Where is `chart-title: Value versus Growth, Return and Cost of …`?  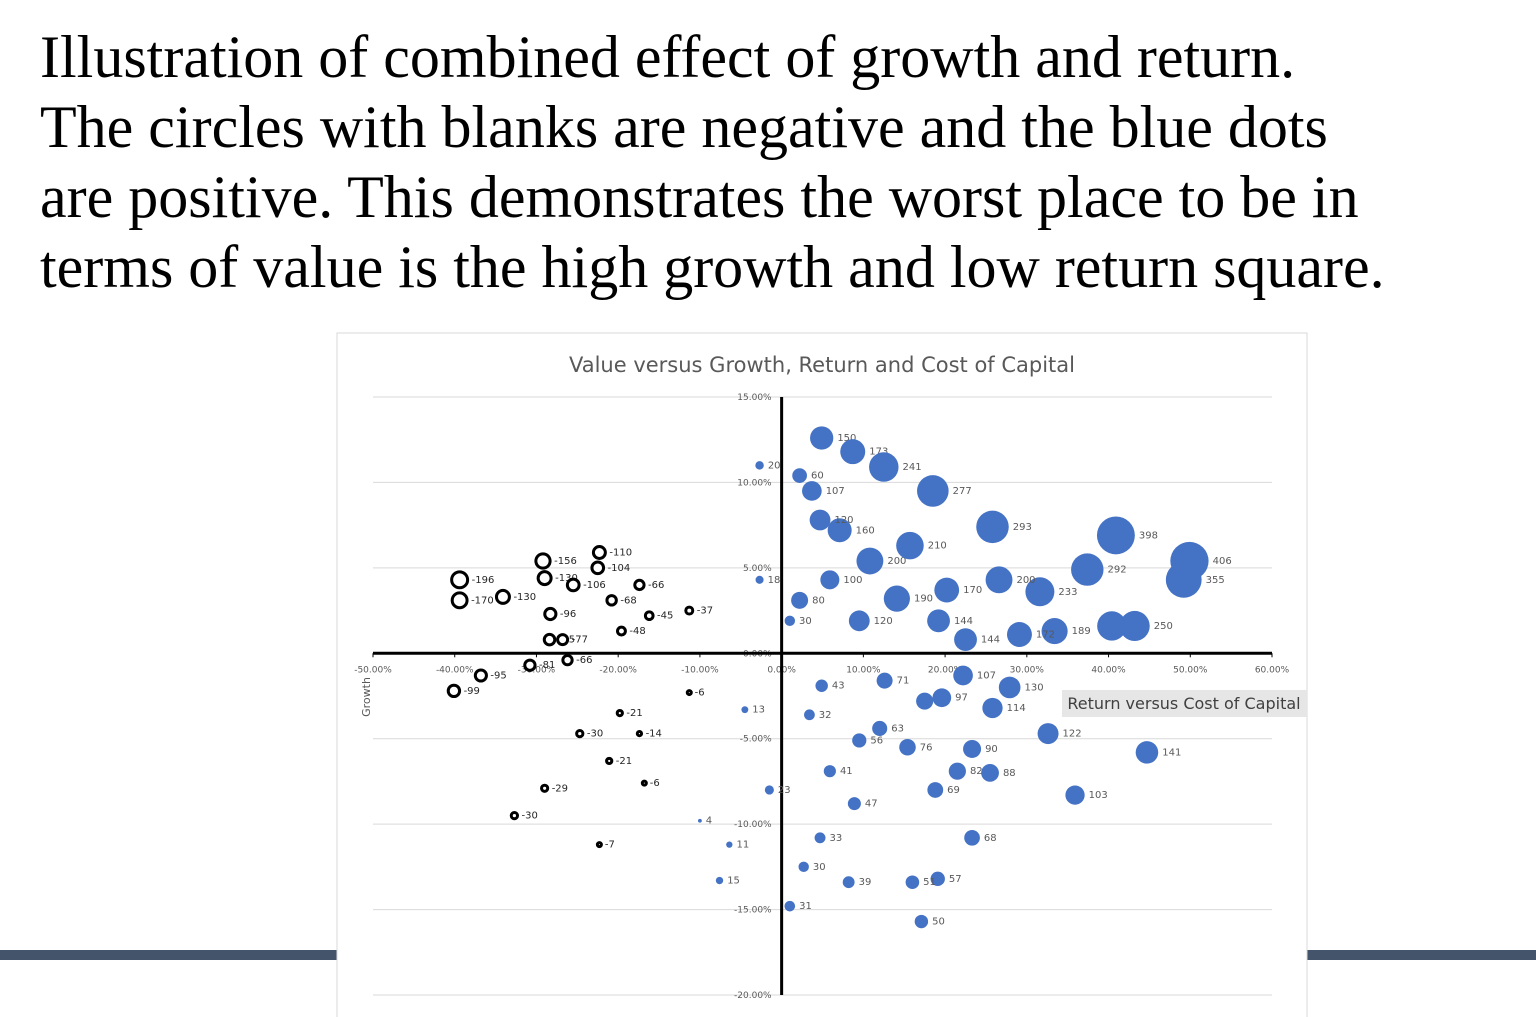 chart-title: Value versus Growth, Return and Cost of … is located at coordinates (822, 365).